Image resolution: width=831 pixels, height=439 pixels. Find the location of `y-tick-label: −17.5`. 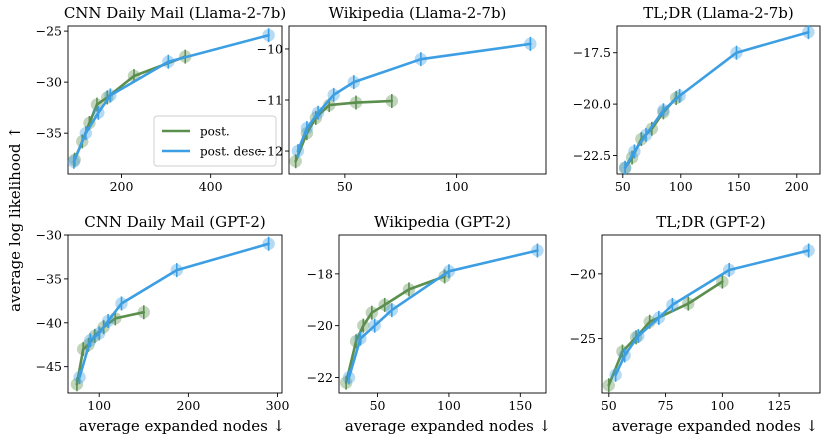

y-tick-label: −17.5 is located at coordinates (592, 52).